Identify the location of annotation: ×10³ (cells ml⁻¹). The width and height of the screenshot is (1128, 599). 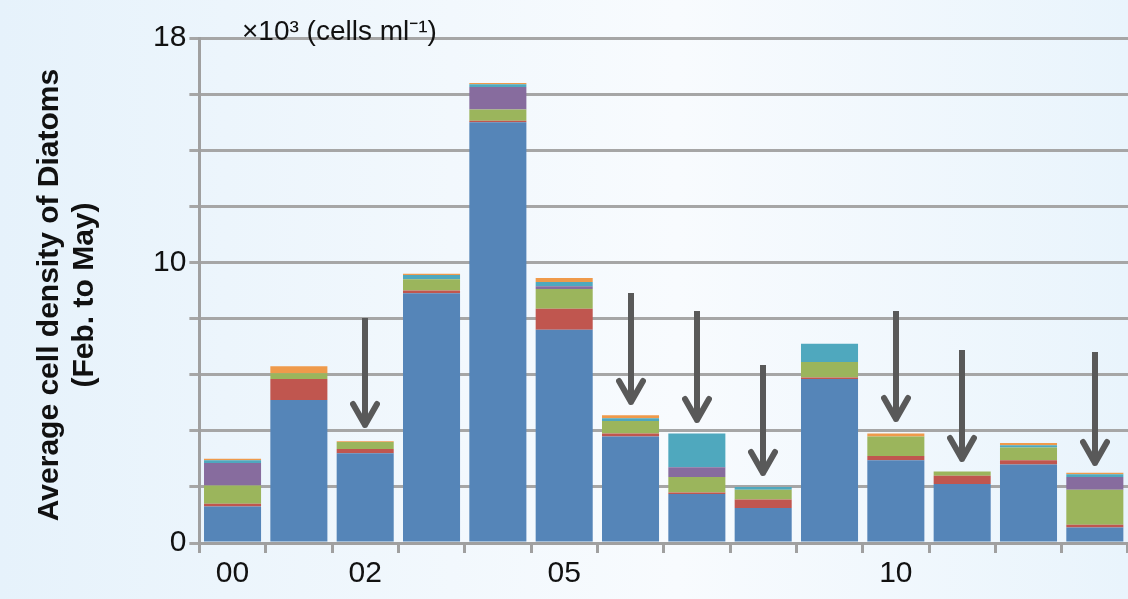
(339, 31).